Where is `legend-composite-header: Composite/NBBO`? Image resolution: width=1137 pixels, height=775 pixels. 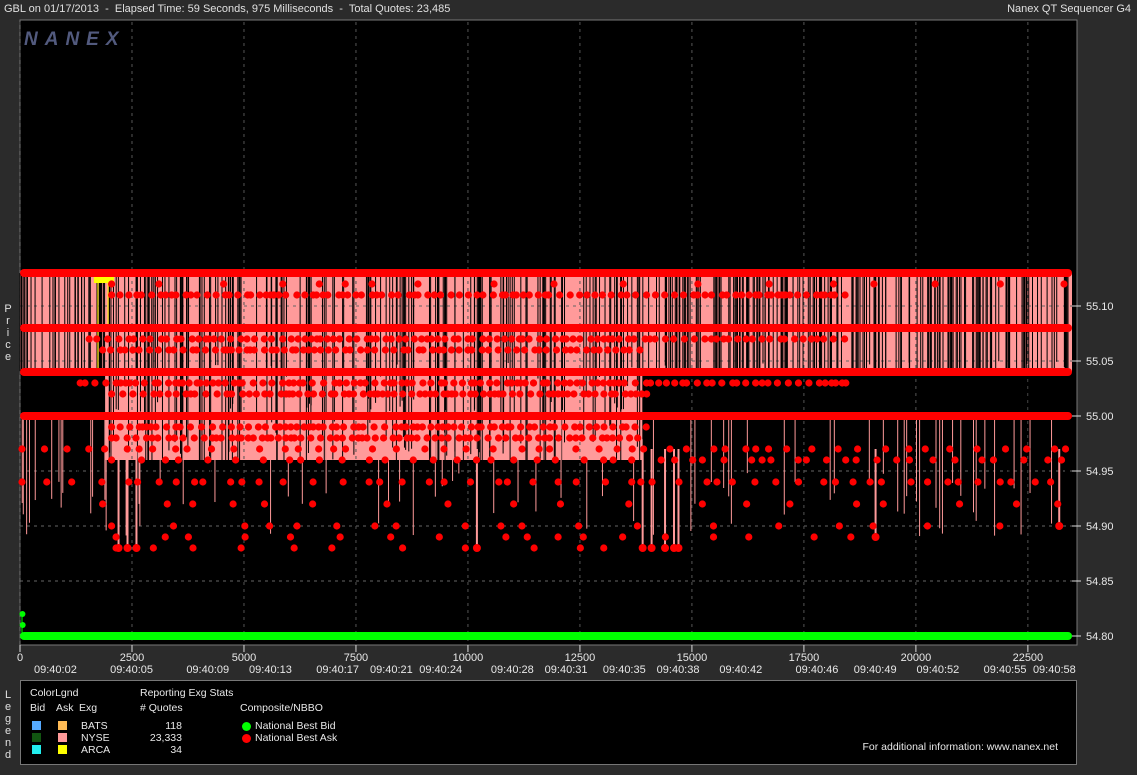 legend-composite-header: Composite/NBBO is located at coordinates (281, 708).